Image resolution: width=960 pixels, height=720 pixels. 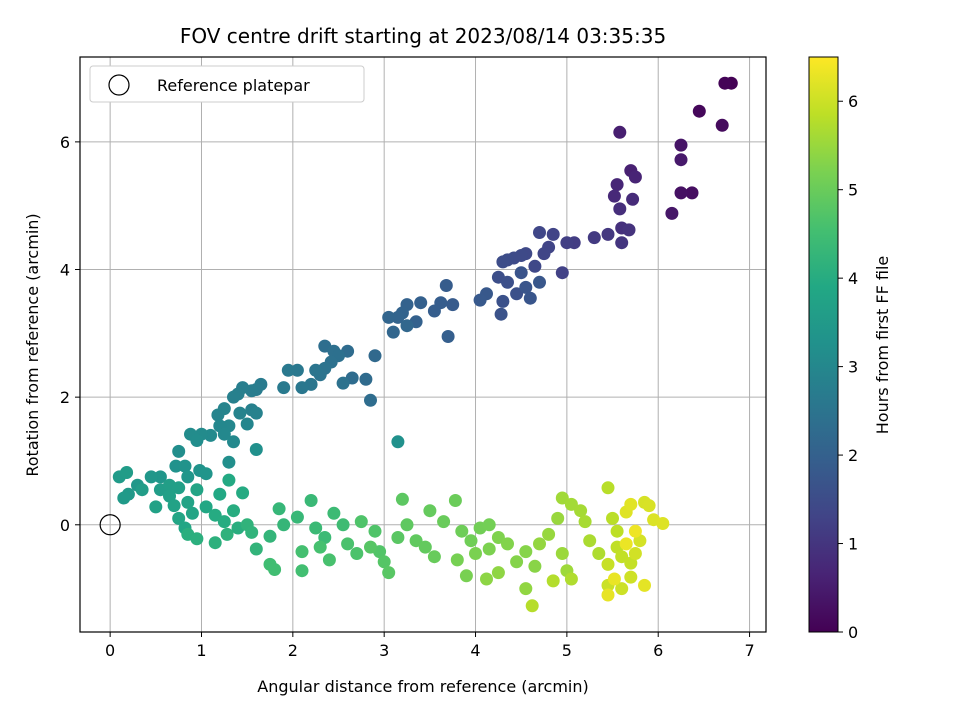 I want to click on colorbar-tick-label: 6, so click(x=853, y=101).